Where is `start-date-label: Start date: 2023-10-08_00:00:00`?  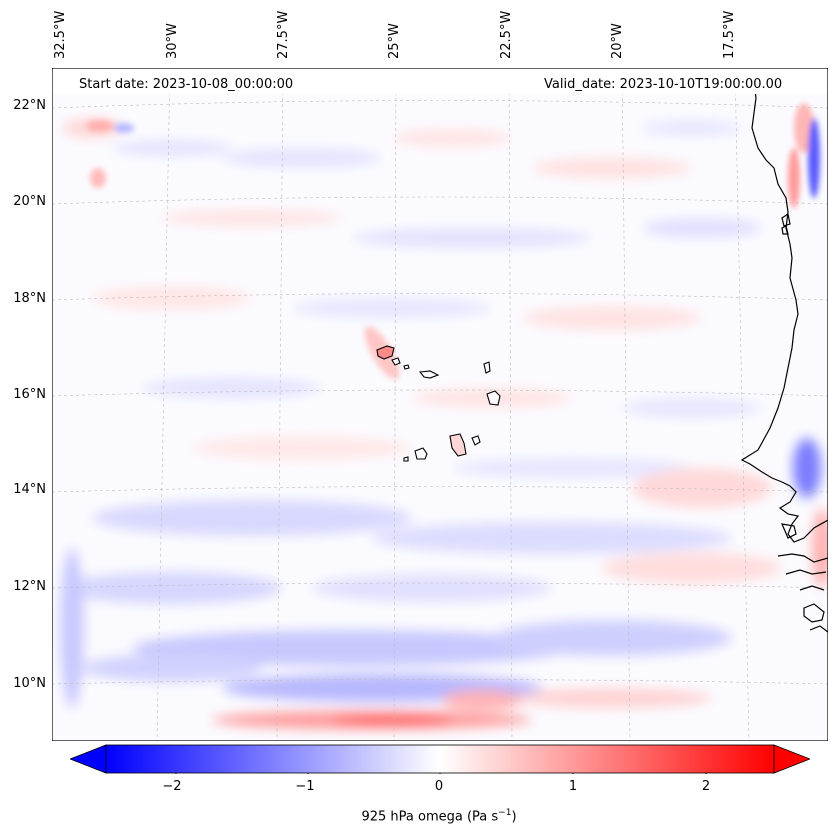
start-date-label: Start date: 2023-10-08_00:00:00 is located at coordinates (186, 84).